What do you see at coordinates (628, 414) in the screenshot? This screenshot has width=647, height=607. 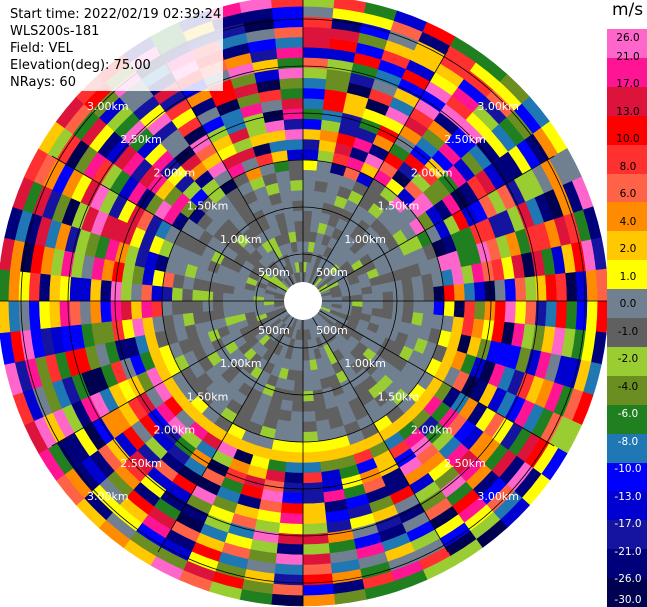 I see `colorbar-tick-label: -6.0` at bounding box center [628, 414].